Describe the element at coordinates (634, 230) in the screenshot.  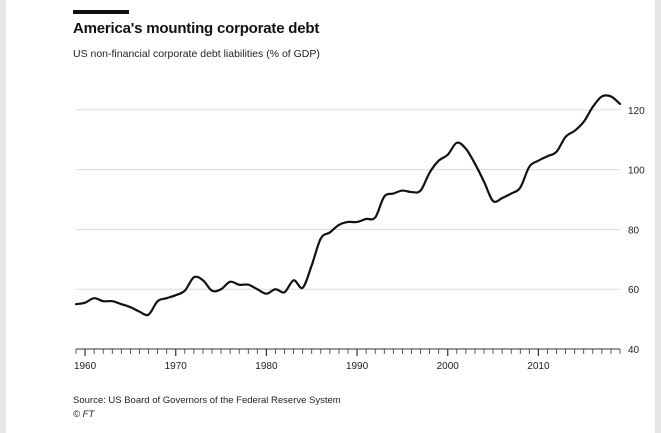
I see `y-tick-label-80: 80` at that location.